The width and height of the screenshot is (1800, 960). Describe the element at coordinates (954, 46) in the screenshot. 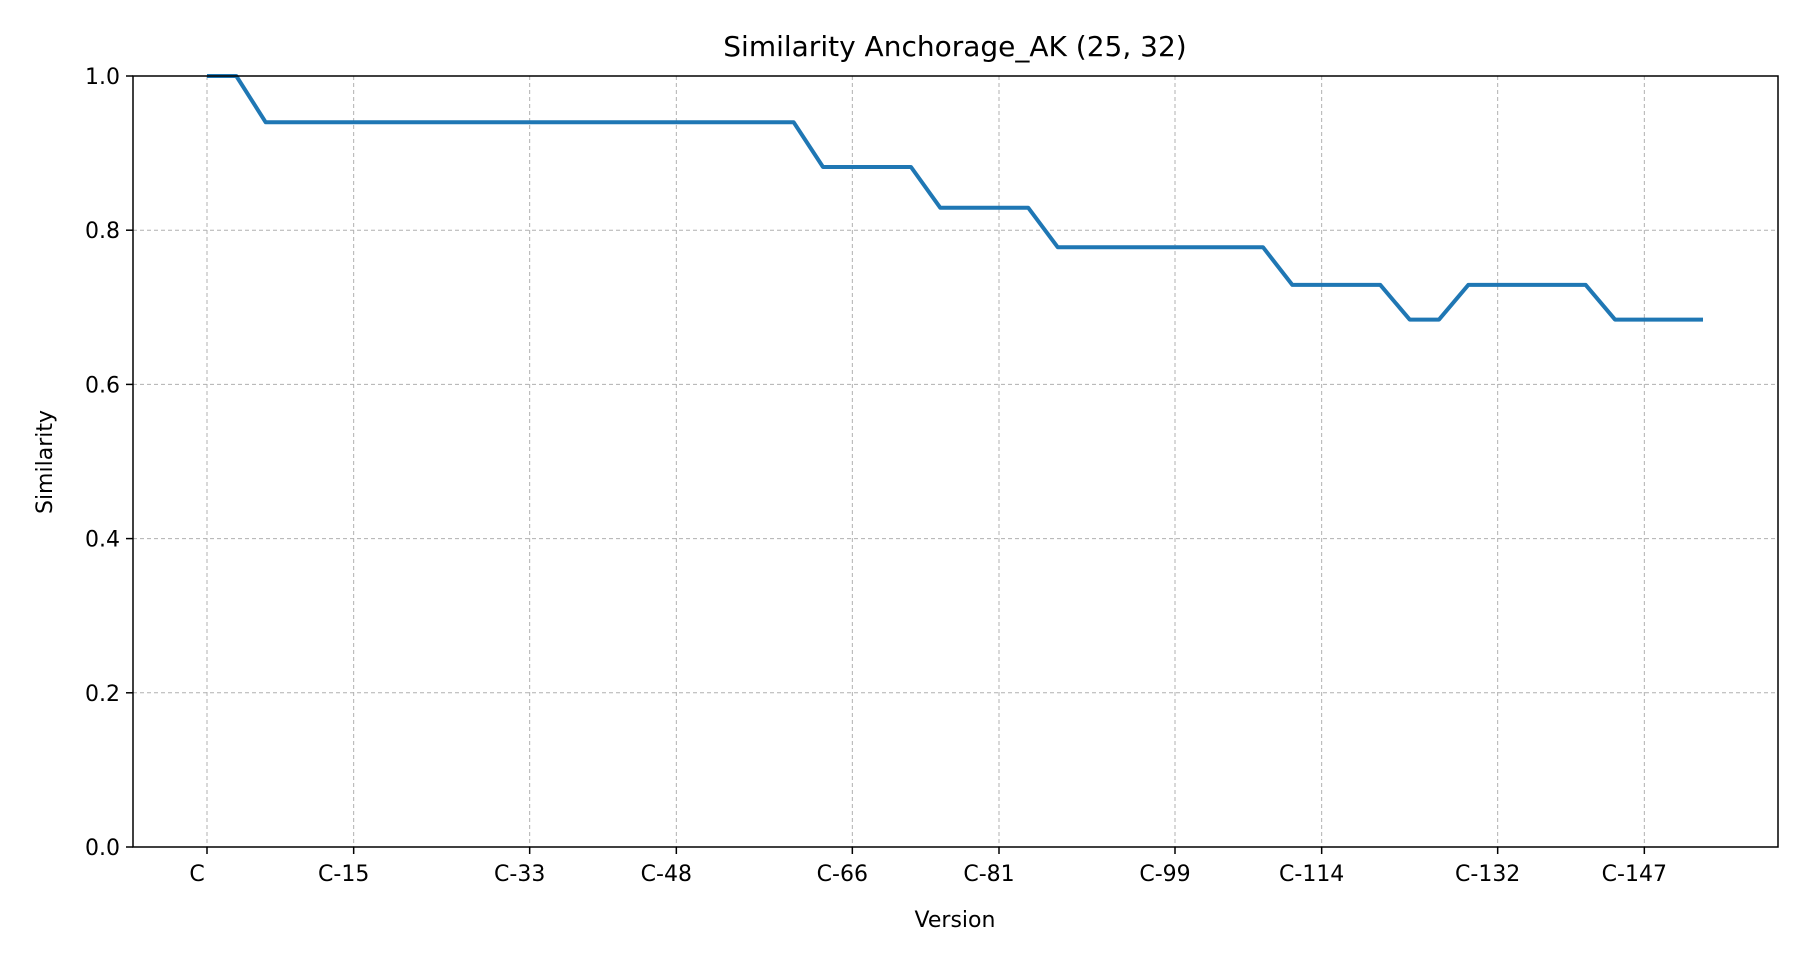

I see `chart-title: Similarity Anchorage_AK (25, 32)` at that location.